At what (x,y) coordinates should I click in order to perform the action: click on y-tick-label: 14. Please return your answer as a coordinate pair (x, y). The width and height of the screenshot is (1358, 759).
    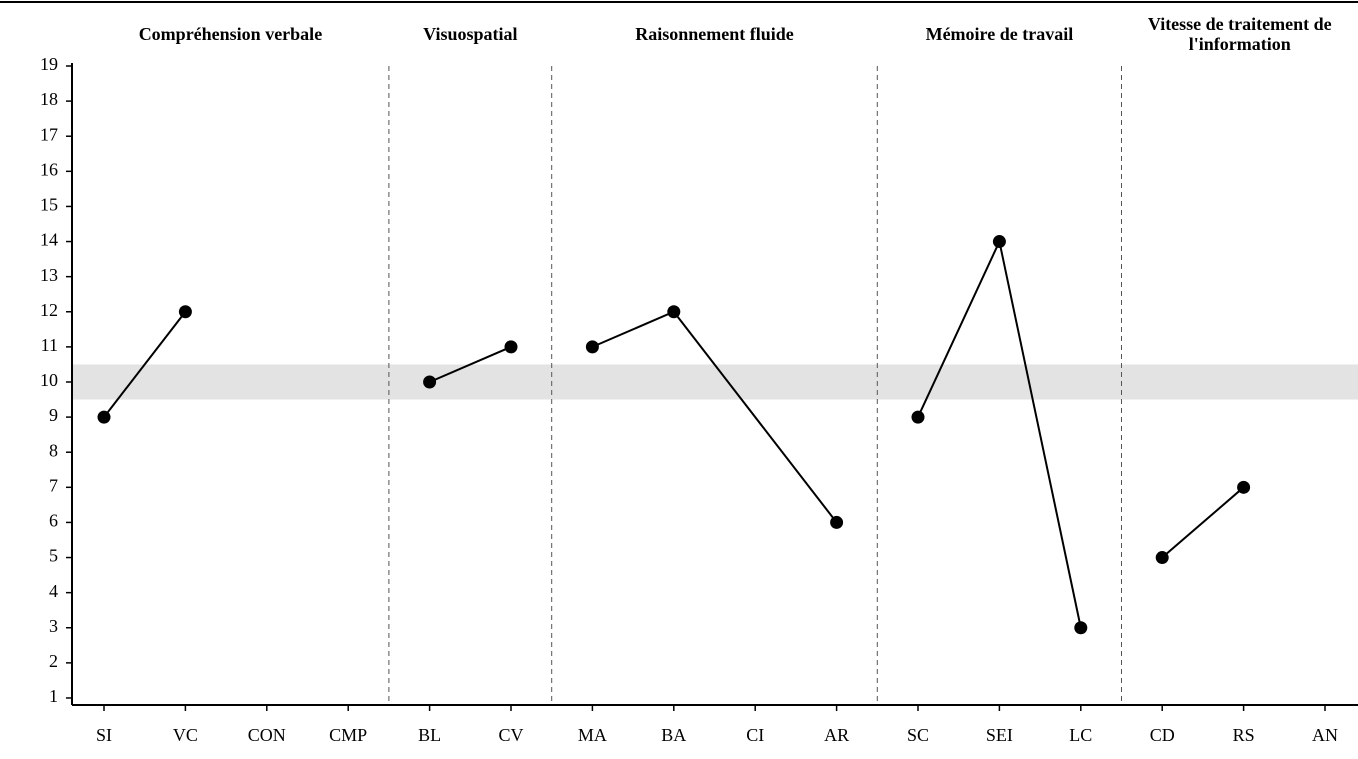
    Looking at the image, I should click on (49, 240).